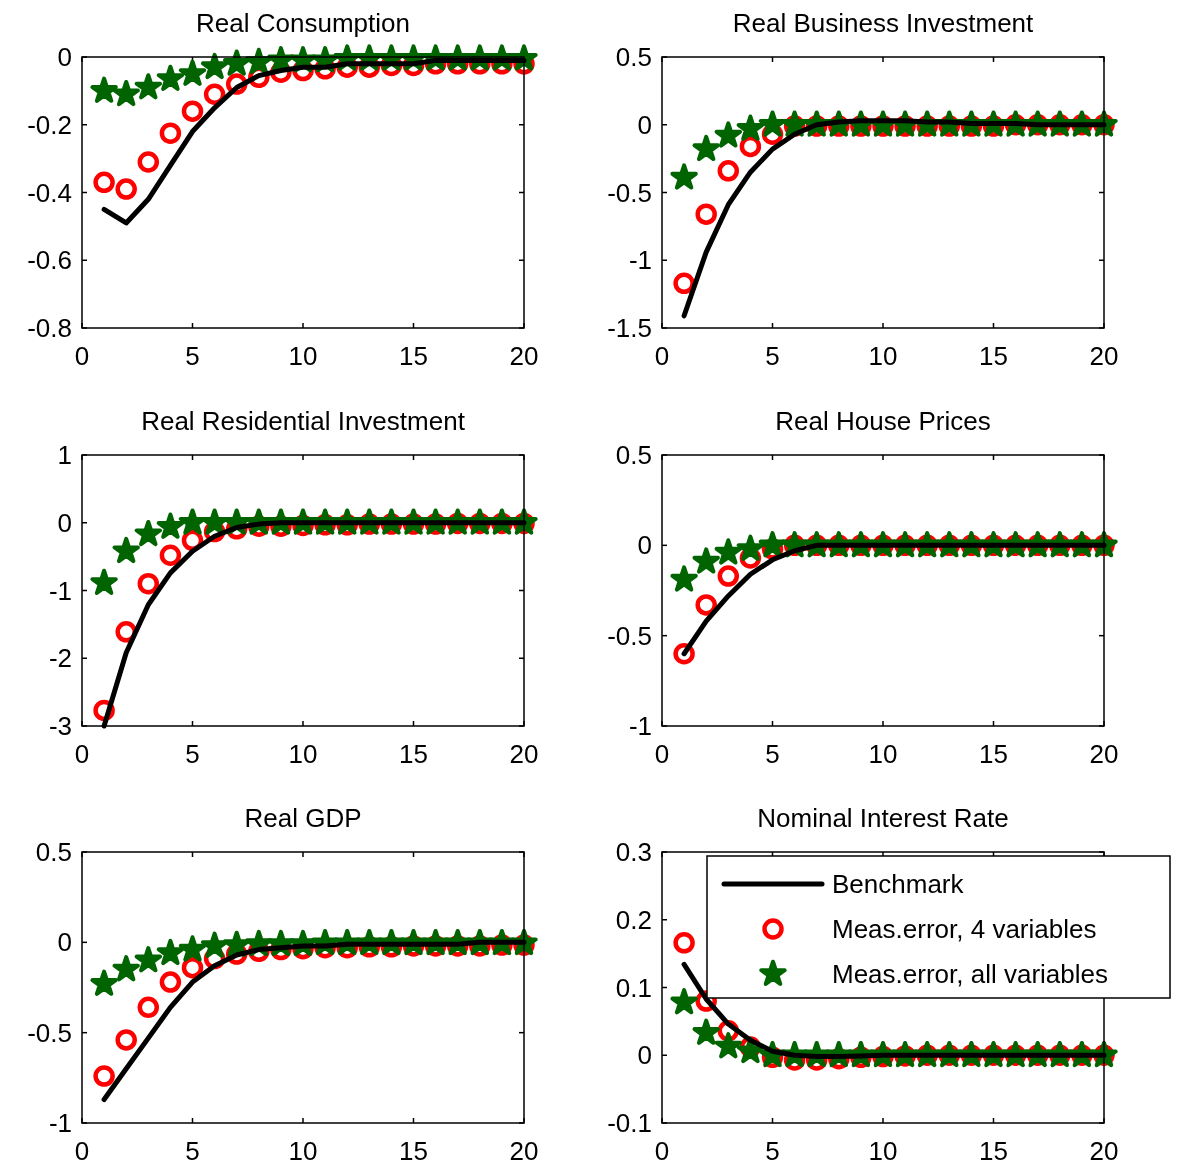 The image size is (1180, 1167). What do you see at coordinates (633, 987) in the screenshot?
I see `y-tick-label: 0.1` at bounding box center [633, 987].